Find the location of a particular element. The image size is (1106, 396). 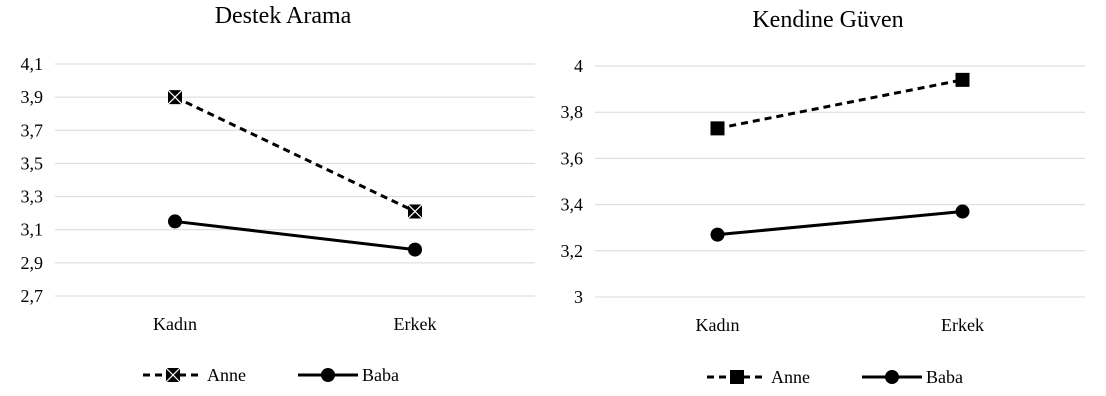

y-tick-label: 3,1 is located at coordinates (32, 230).